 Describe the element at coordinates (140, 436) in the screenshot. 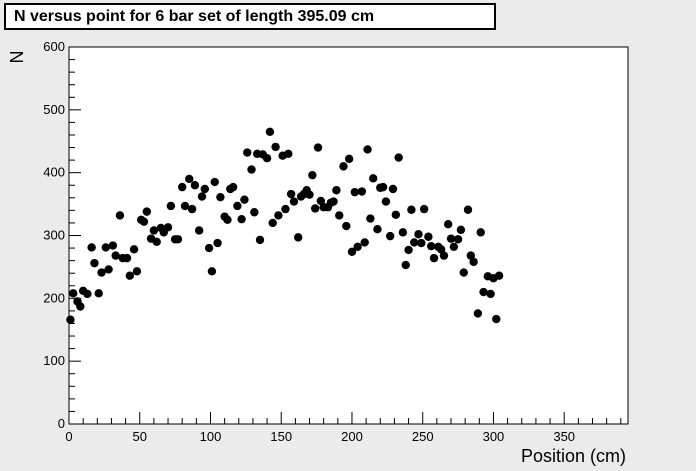

I see `x-tick-label: 50` at that location.